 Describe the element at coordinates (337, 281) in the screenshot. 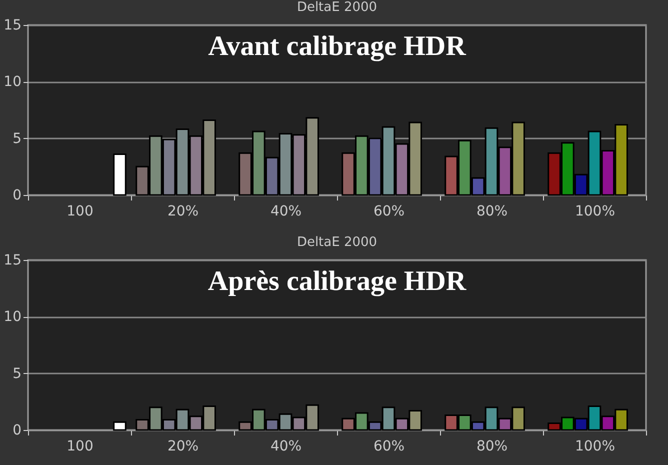

I see `annotation: Après calibrage HDR` at that location.